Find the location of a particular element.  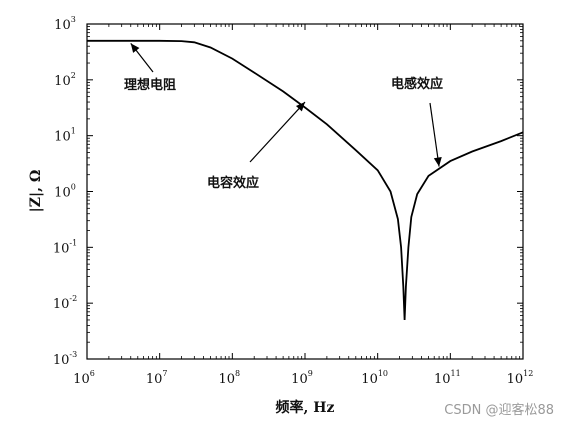

y-tick-label: 10¹ is located at coordinates (65, 136).